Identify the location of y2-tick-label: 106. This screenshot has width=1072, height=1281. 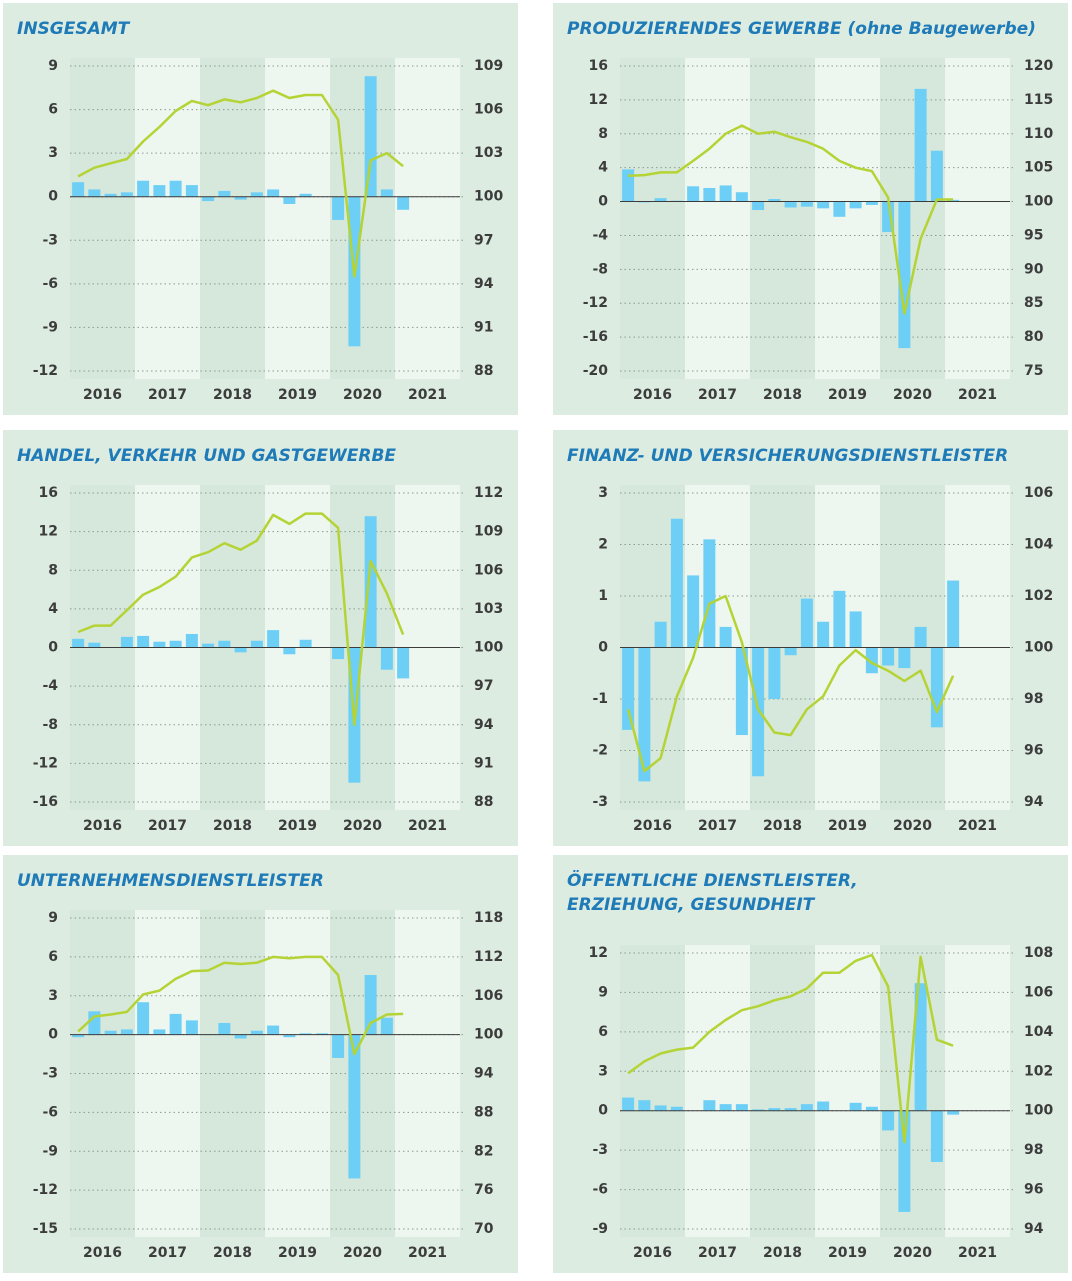
(488, 110).